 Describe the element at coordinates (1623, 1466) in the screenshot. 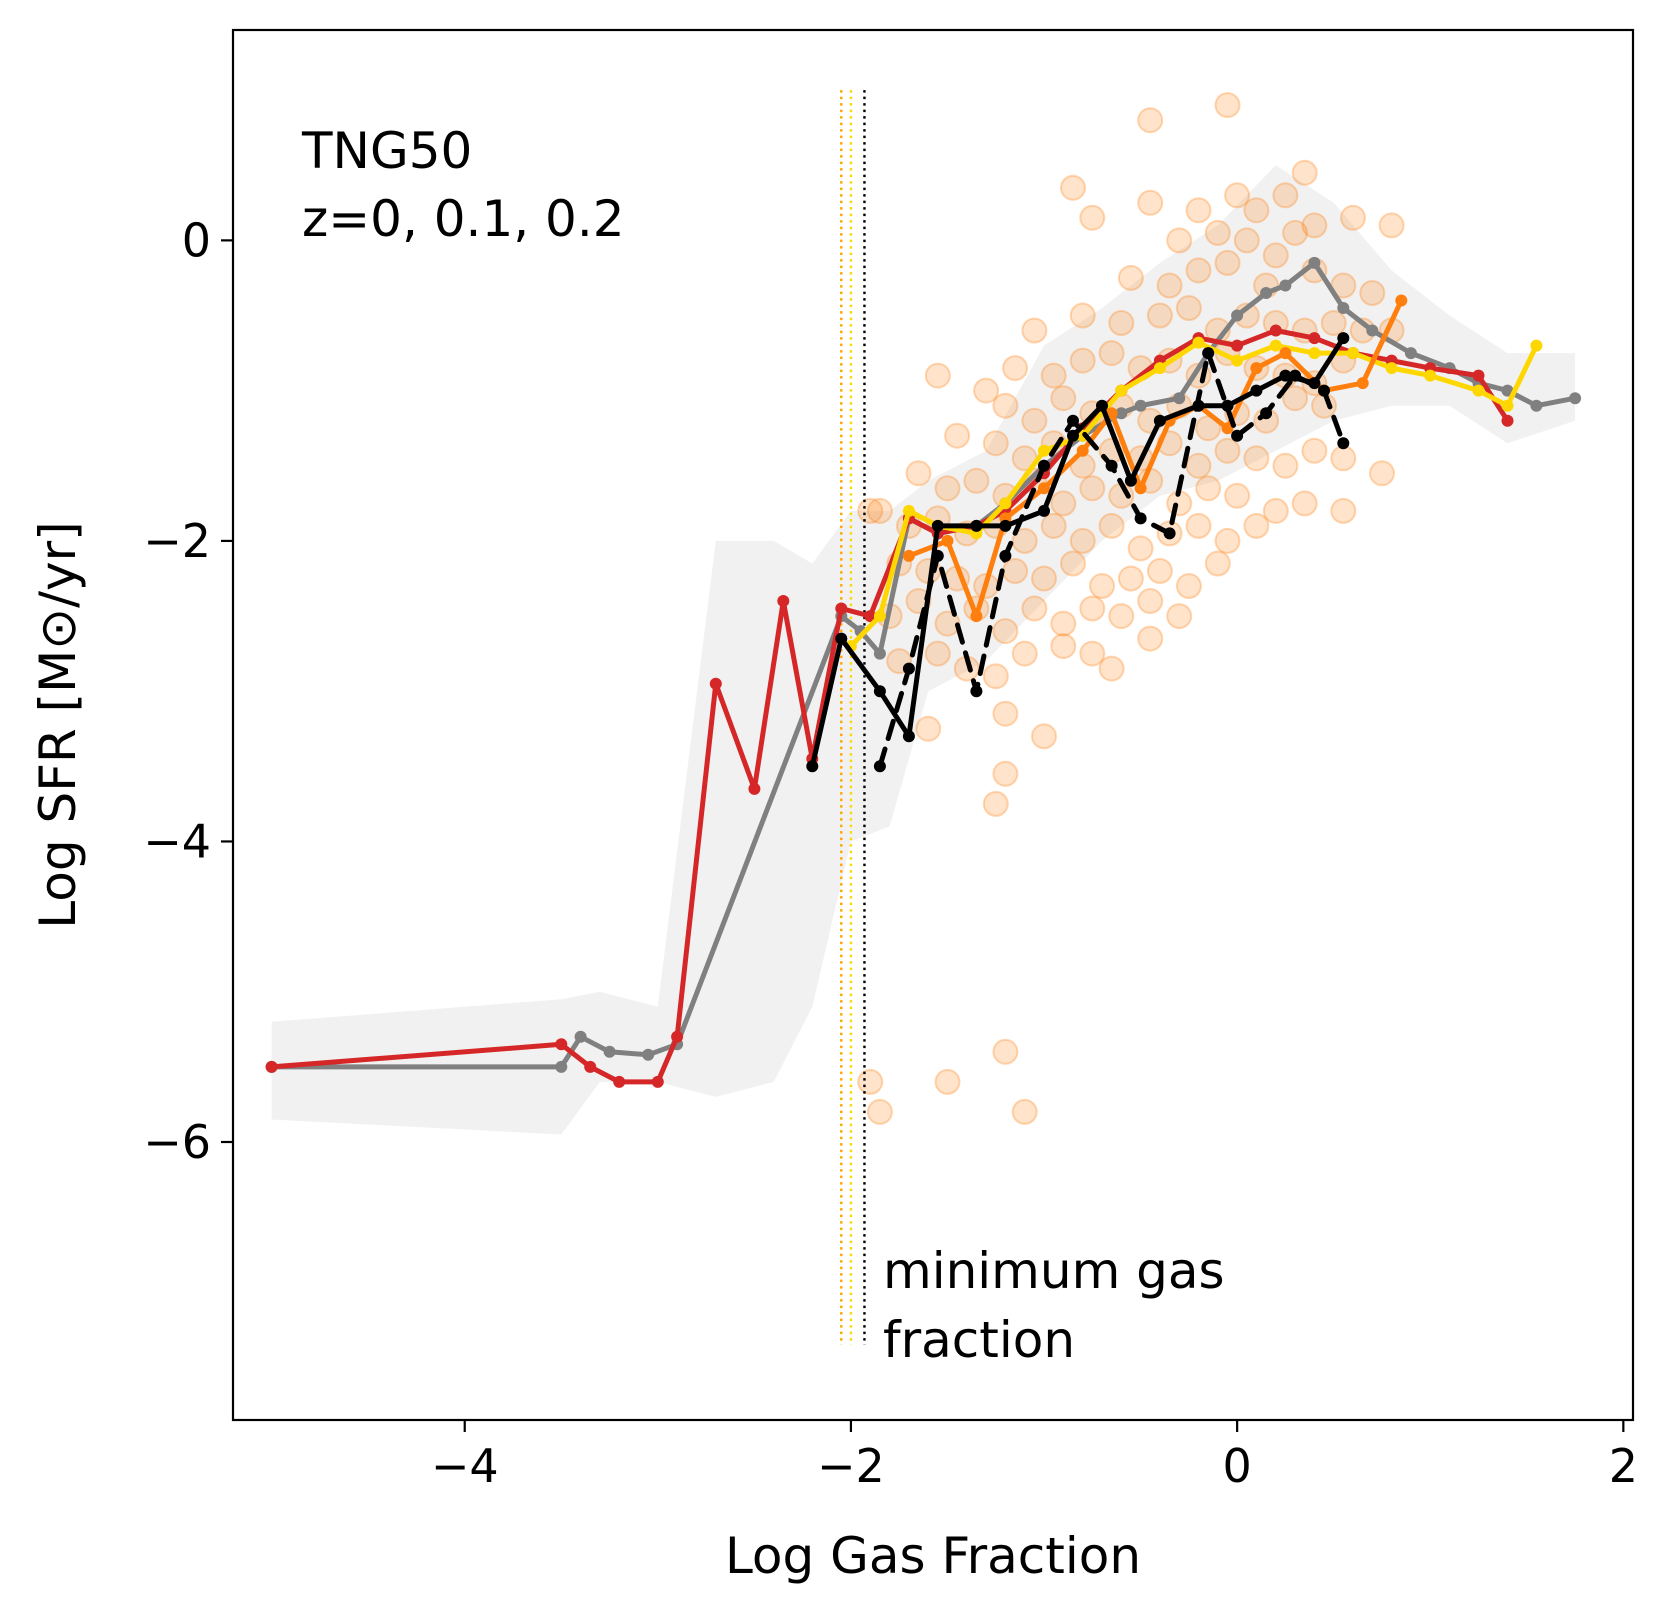

I see `x-tick-label-3: 2` at that location.